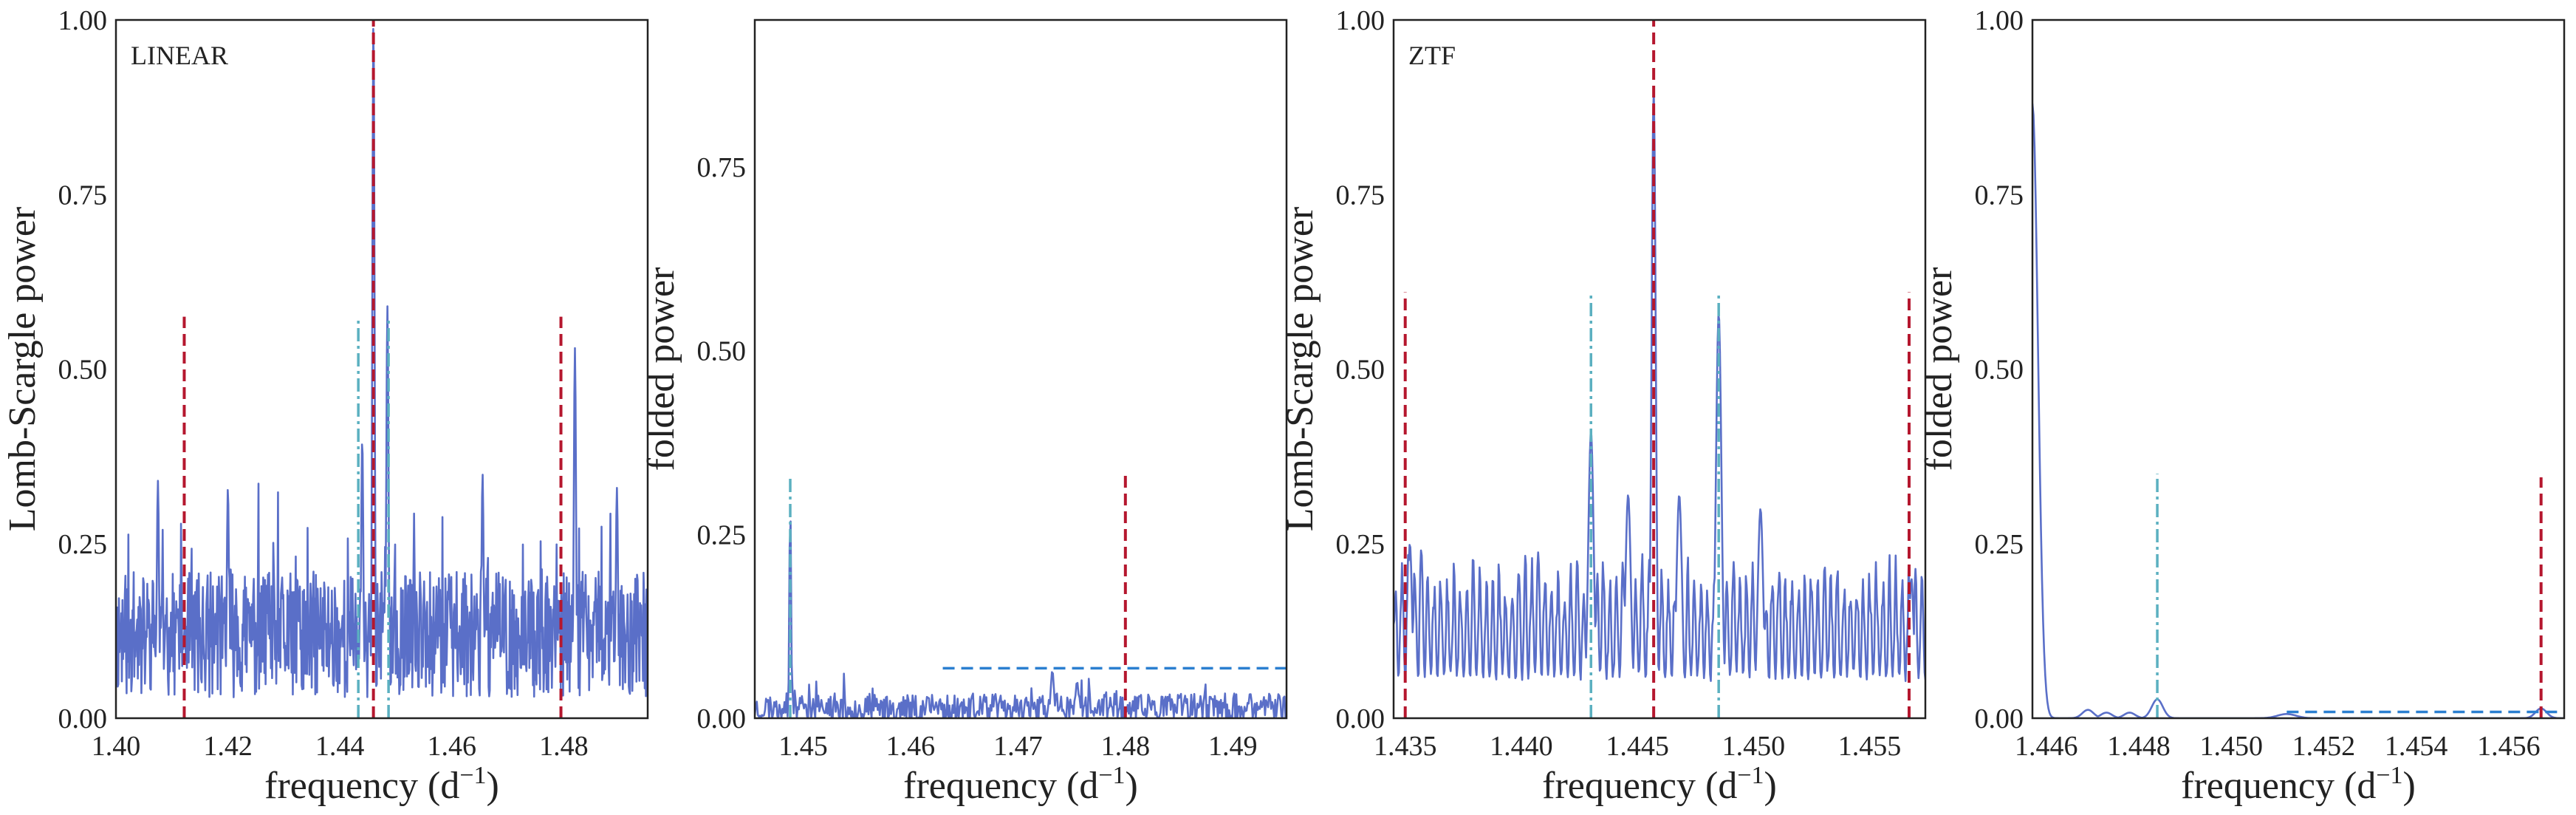 The image size is (2576, 815). What do you see at coordinates (228, 746) in the screenshot?
I see `x-tick-label: 1.42` at bounding box center [228, 746].